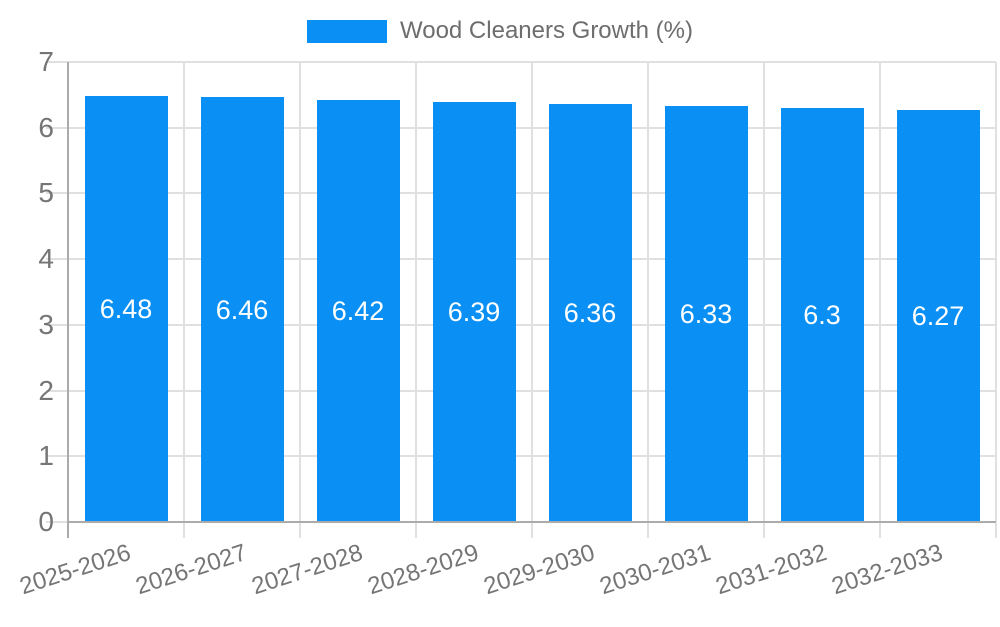 The height and width of the screenshot is (627, 1000). What do you see at coordinates (46, 456) in the screenshot?
I see `y-tick-label: 1` at bounding box center [46, 456].